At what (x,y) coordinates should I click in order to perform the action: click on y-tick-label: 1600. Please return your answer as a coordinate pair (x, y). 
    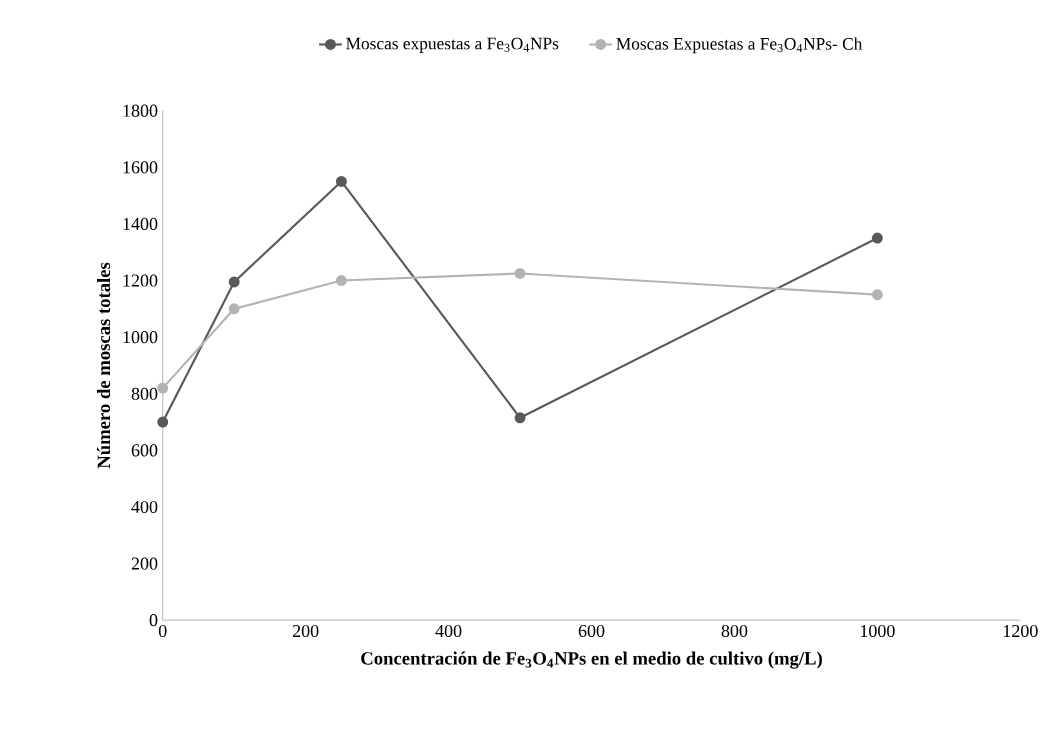
    Looking at the image, I should click on (140, 167).